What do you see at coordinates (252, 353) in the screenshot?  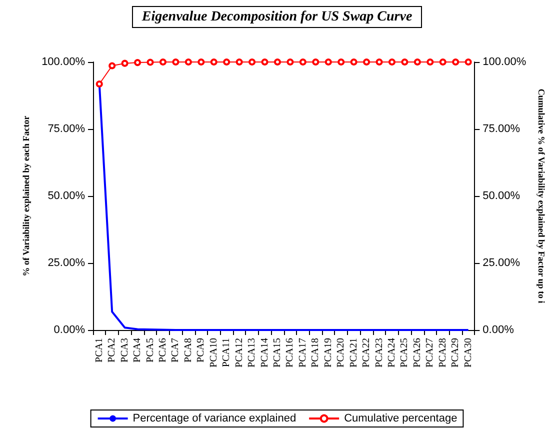 I see `x-tick-label: PCA13` at bounding box center [252, 353].